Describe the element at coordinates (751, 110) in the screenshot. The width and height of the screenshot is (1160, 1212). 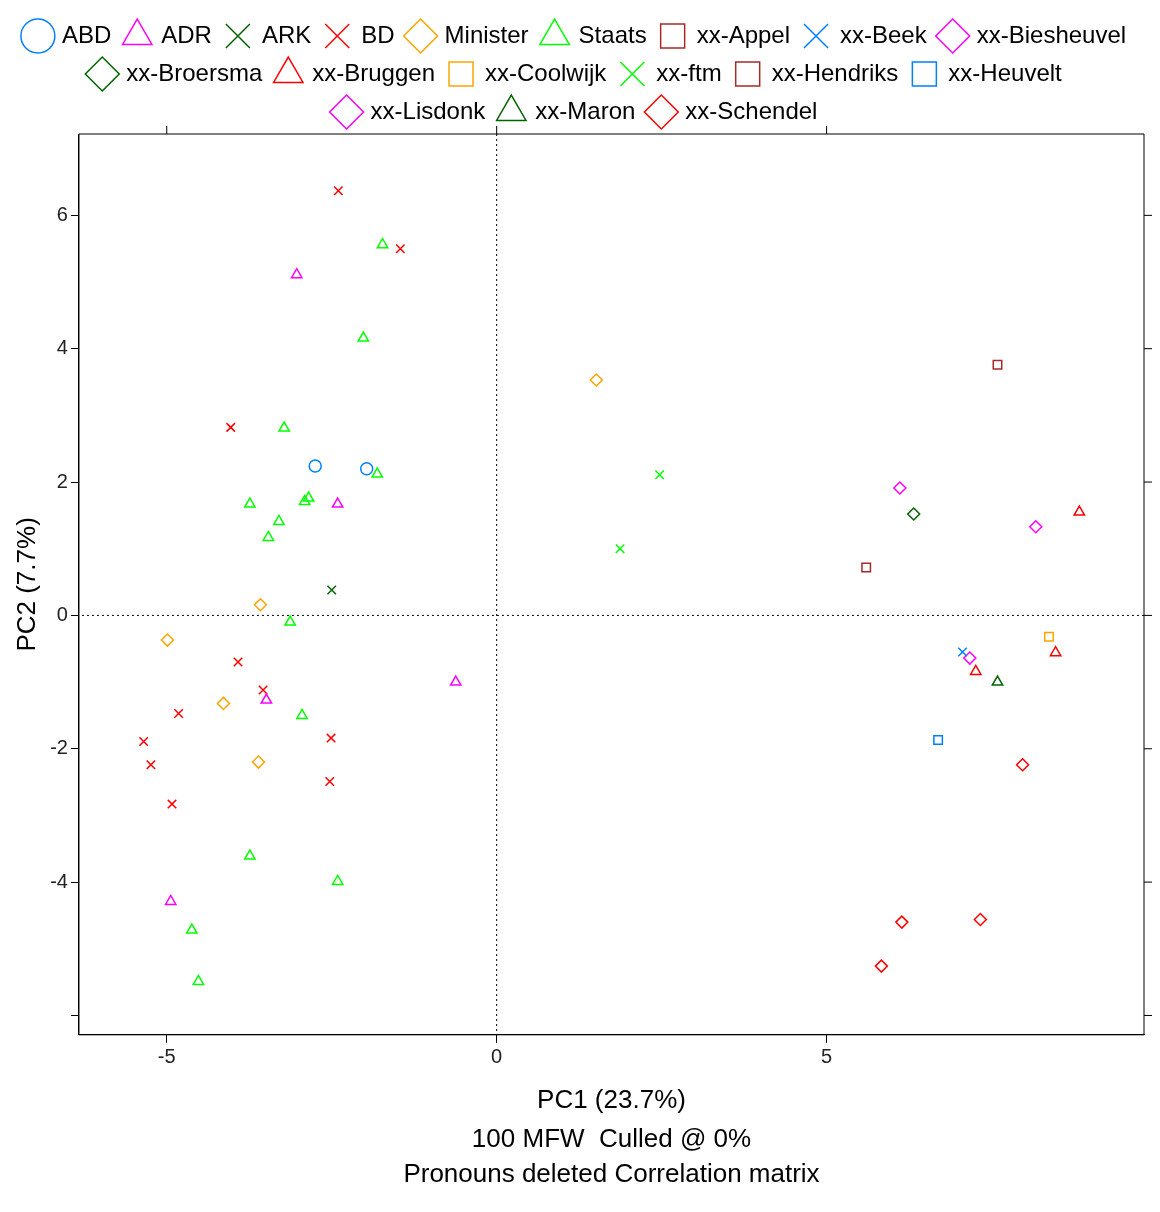
I see `legend-label: xx-Schendel` at that location.